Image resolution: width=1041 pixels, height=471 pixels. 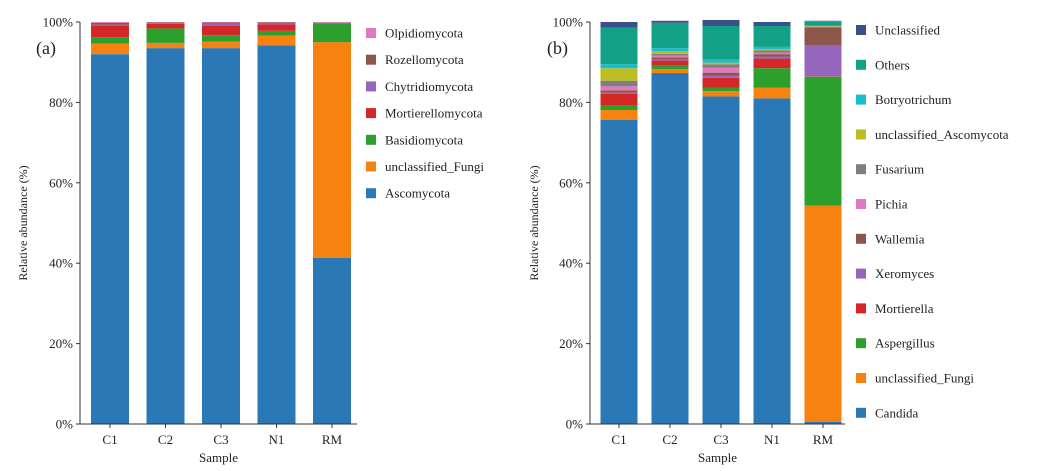 I want to click on bar-rm-basidiomycota, so click(x=332, y=32).